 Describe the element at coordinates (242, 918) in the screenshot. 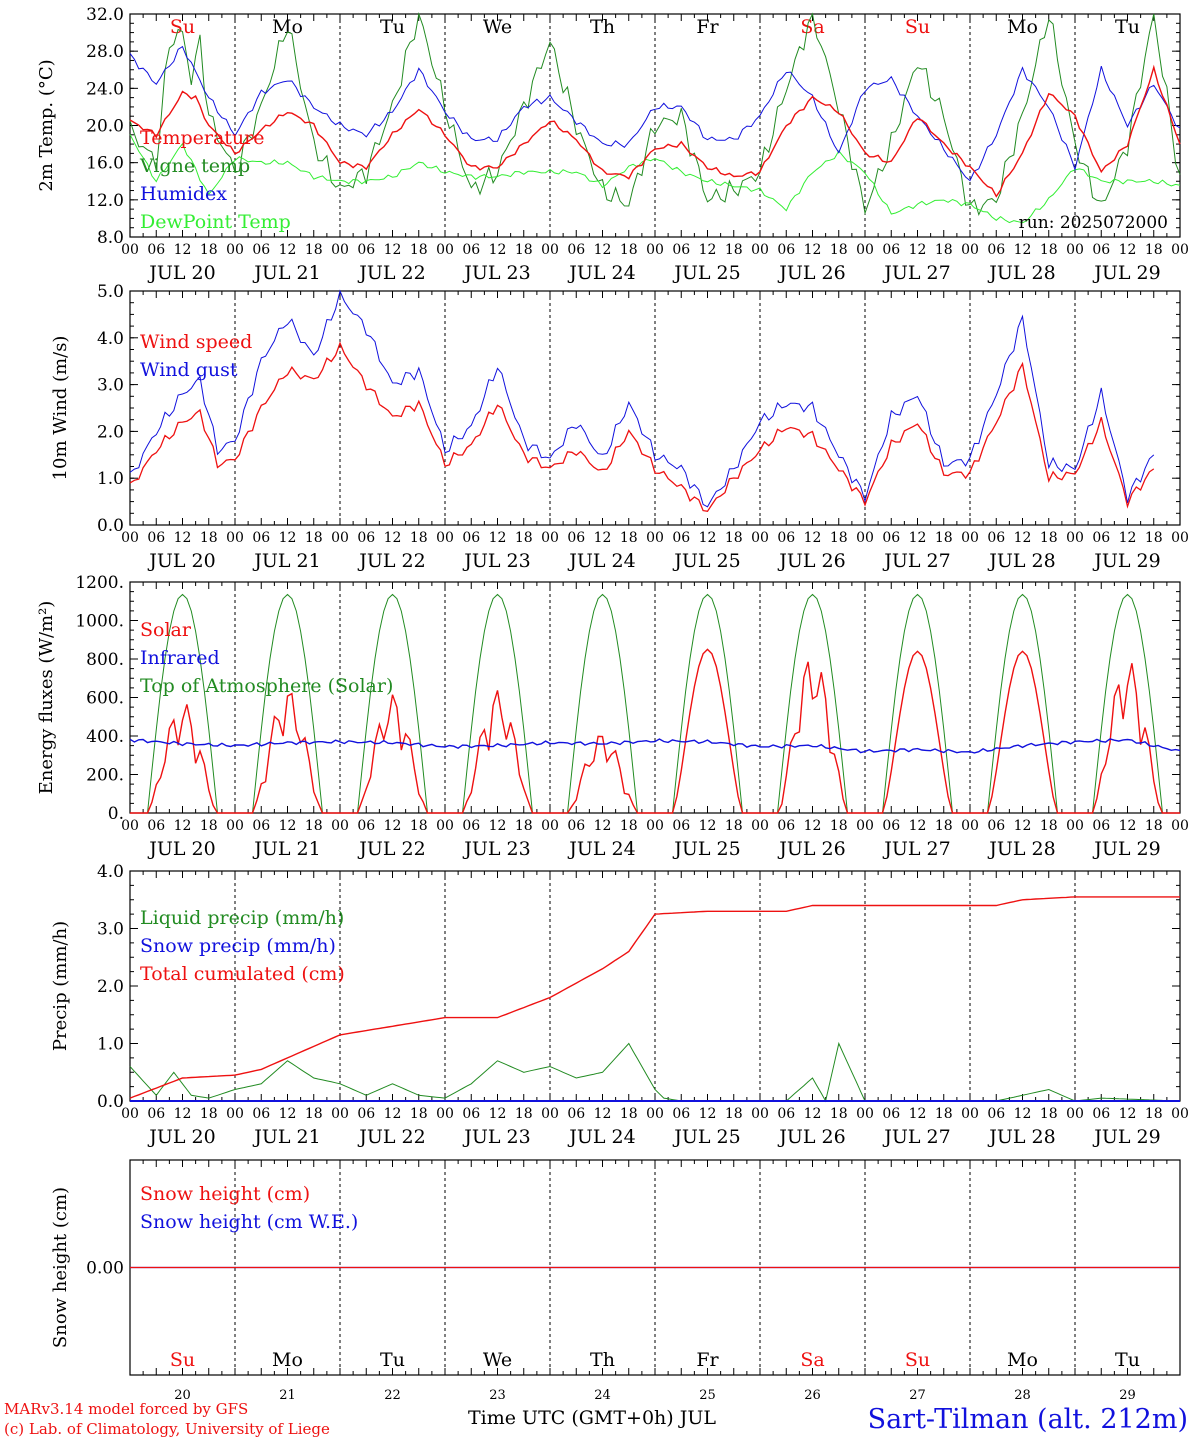

I see `legend-entry: Liquid precip (mm/h)` at that location.